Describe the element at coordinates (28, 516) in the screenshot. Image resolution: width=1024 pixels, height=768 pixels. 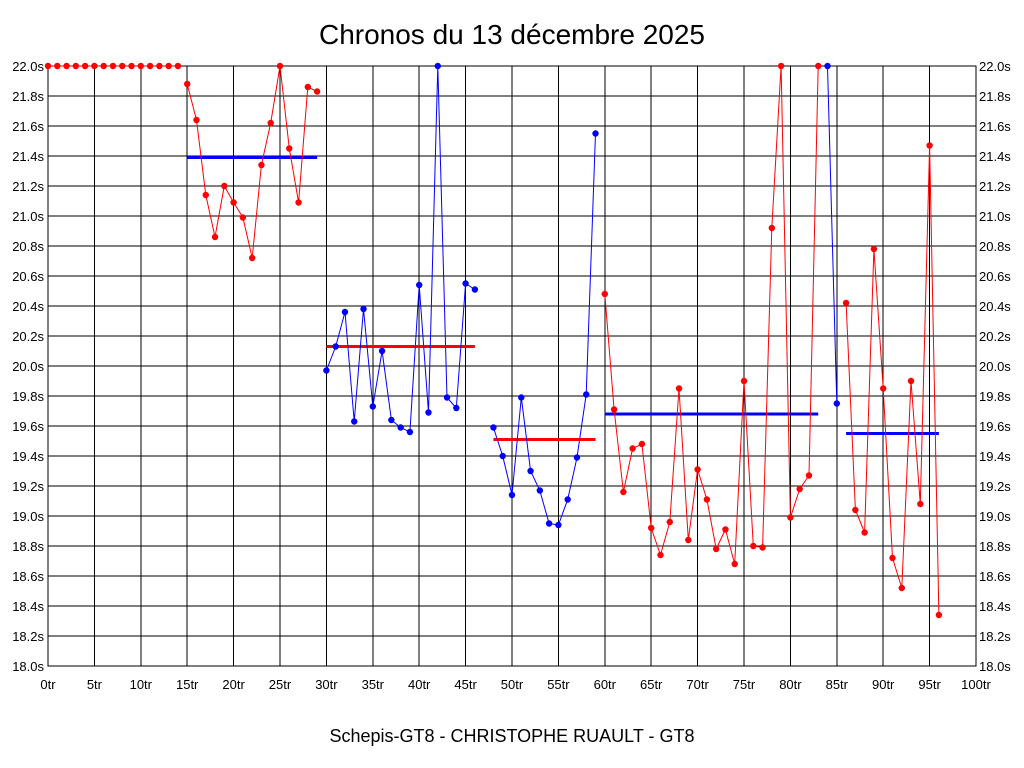
I see `y-tick-label-left: 19.0s` at that location.